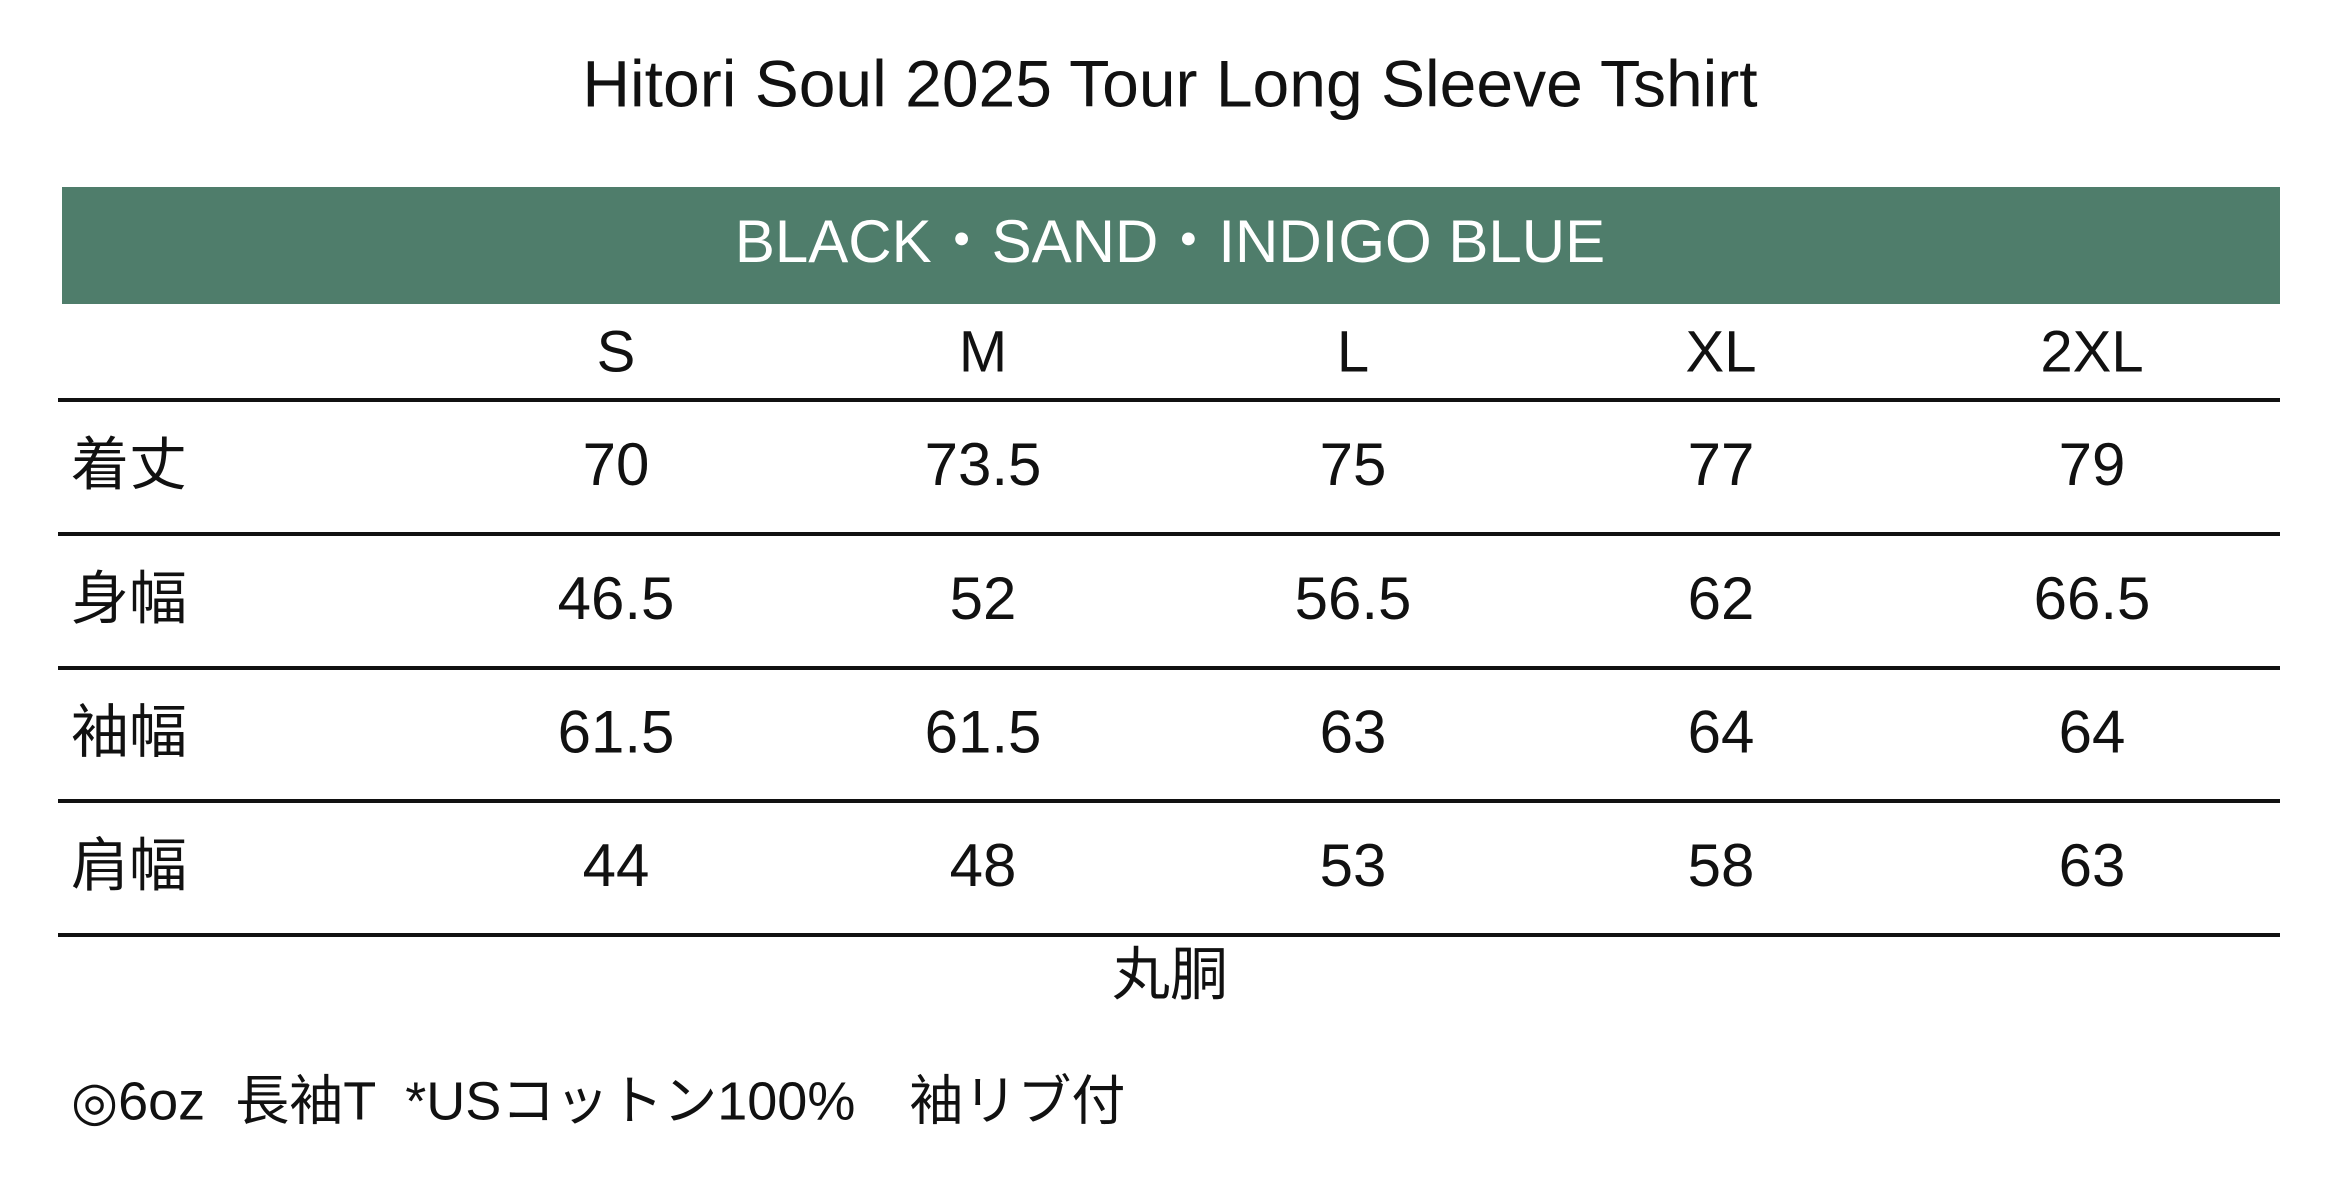  What do you see at coordinates (1721, 865) in the screenshot?
I see `cell: 58` at bounding box center [1721, 865].